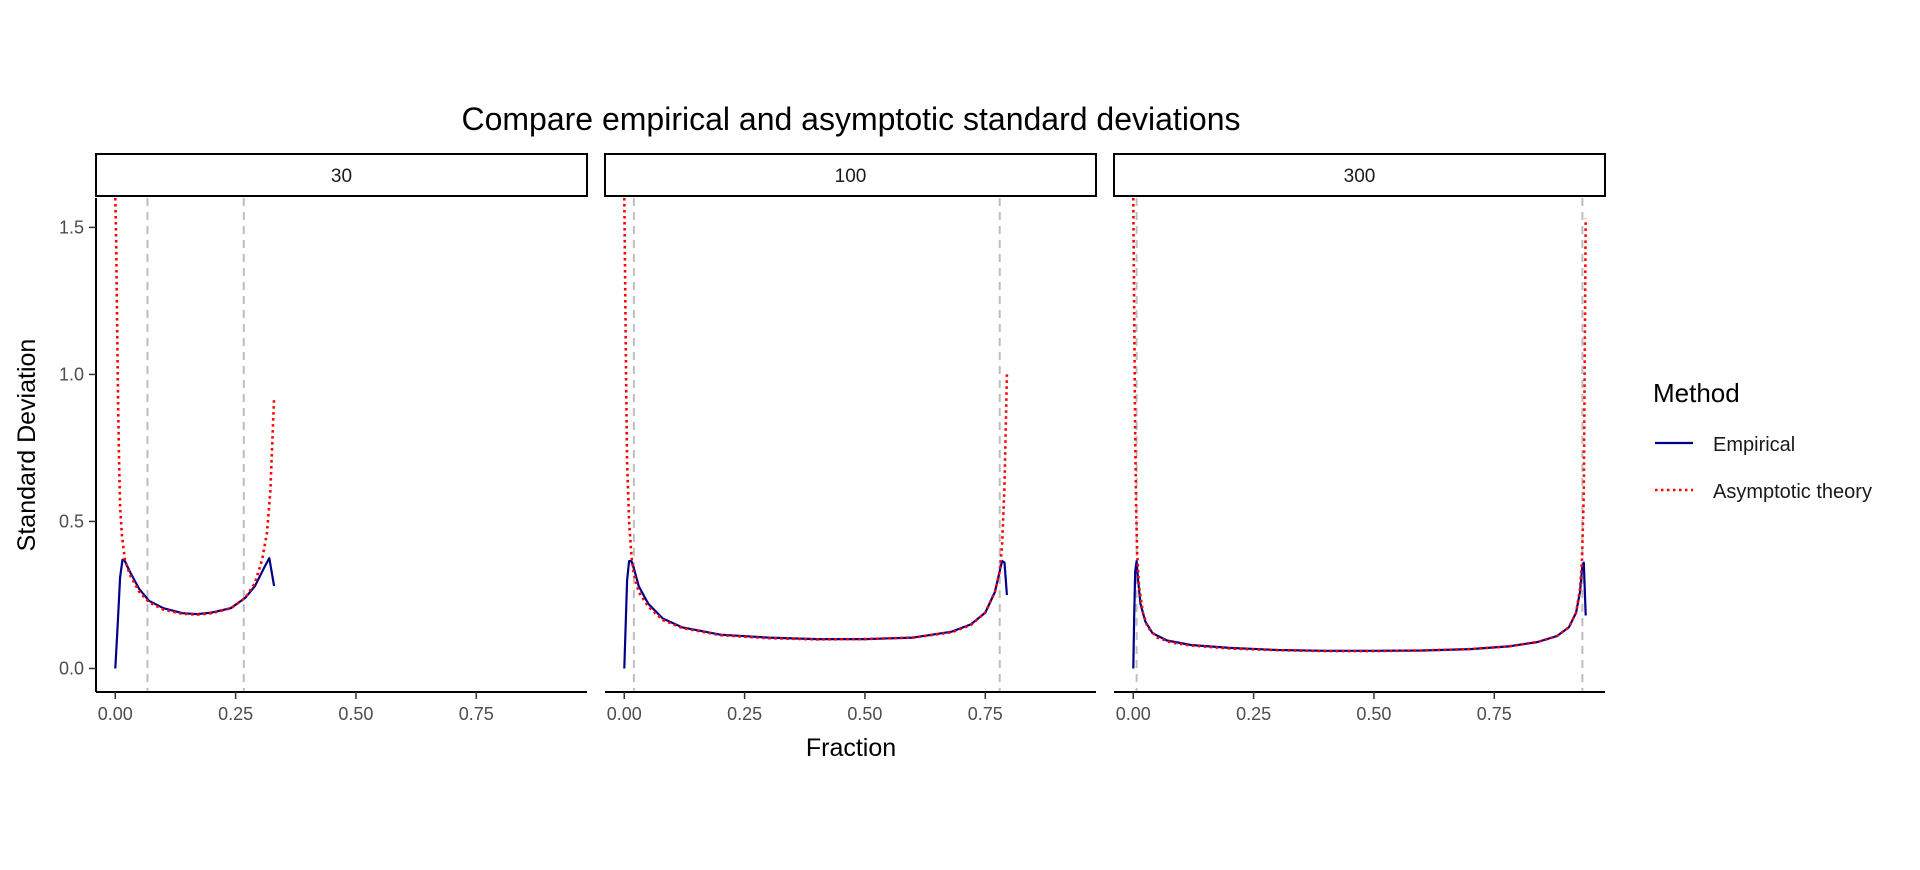 Image resolution: width=1920 pixels, height=870 pixels. What do you see at coordinates (71, 374) in the screenshot?
I see `y-tick-label: 1.0` at bounding box center [71, 374].